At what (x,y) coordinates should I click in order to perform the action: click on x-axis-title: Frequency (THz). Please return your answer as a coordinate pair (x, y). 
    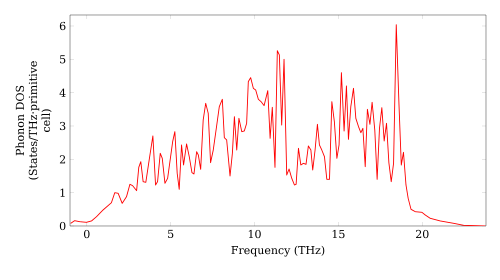
    Looking at the image, I should click on (277, 251).